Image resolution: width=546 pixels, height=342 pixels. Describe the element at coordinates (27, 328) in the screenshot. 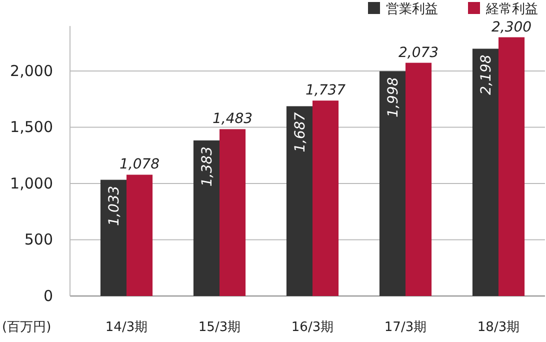

I see `y-axis-title: (百万円)` at that location.